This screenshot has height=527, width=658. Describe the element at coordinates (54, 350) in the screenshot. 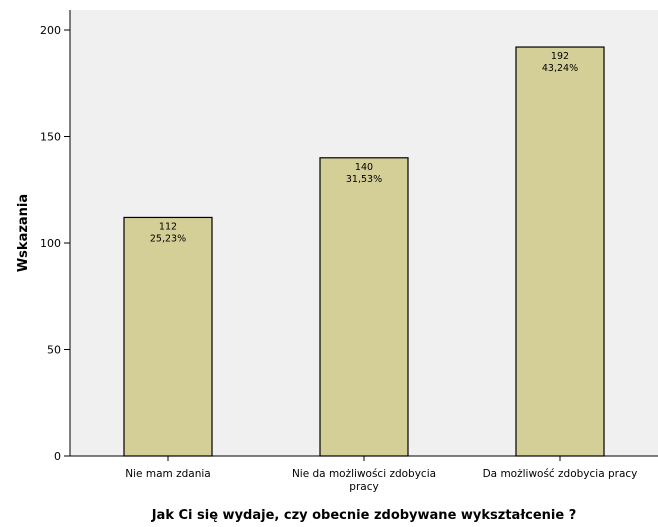

I see `y-tick-label: 50` at that location.